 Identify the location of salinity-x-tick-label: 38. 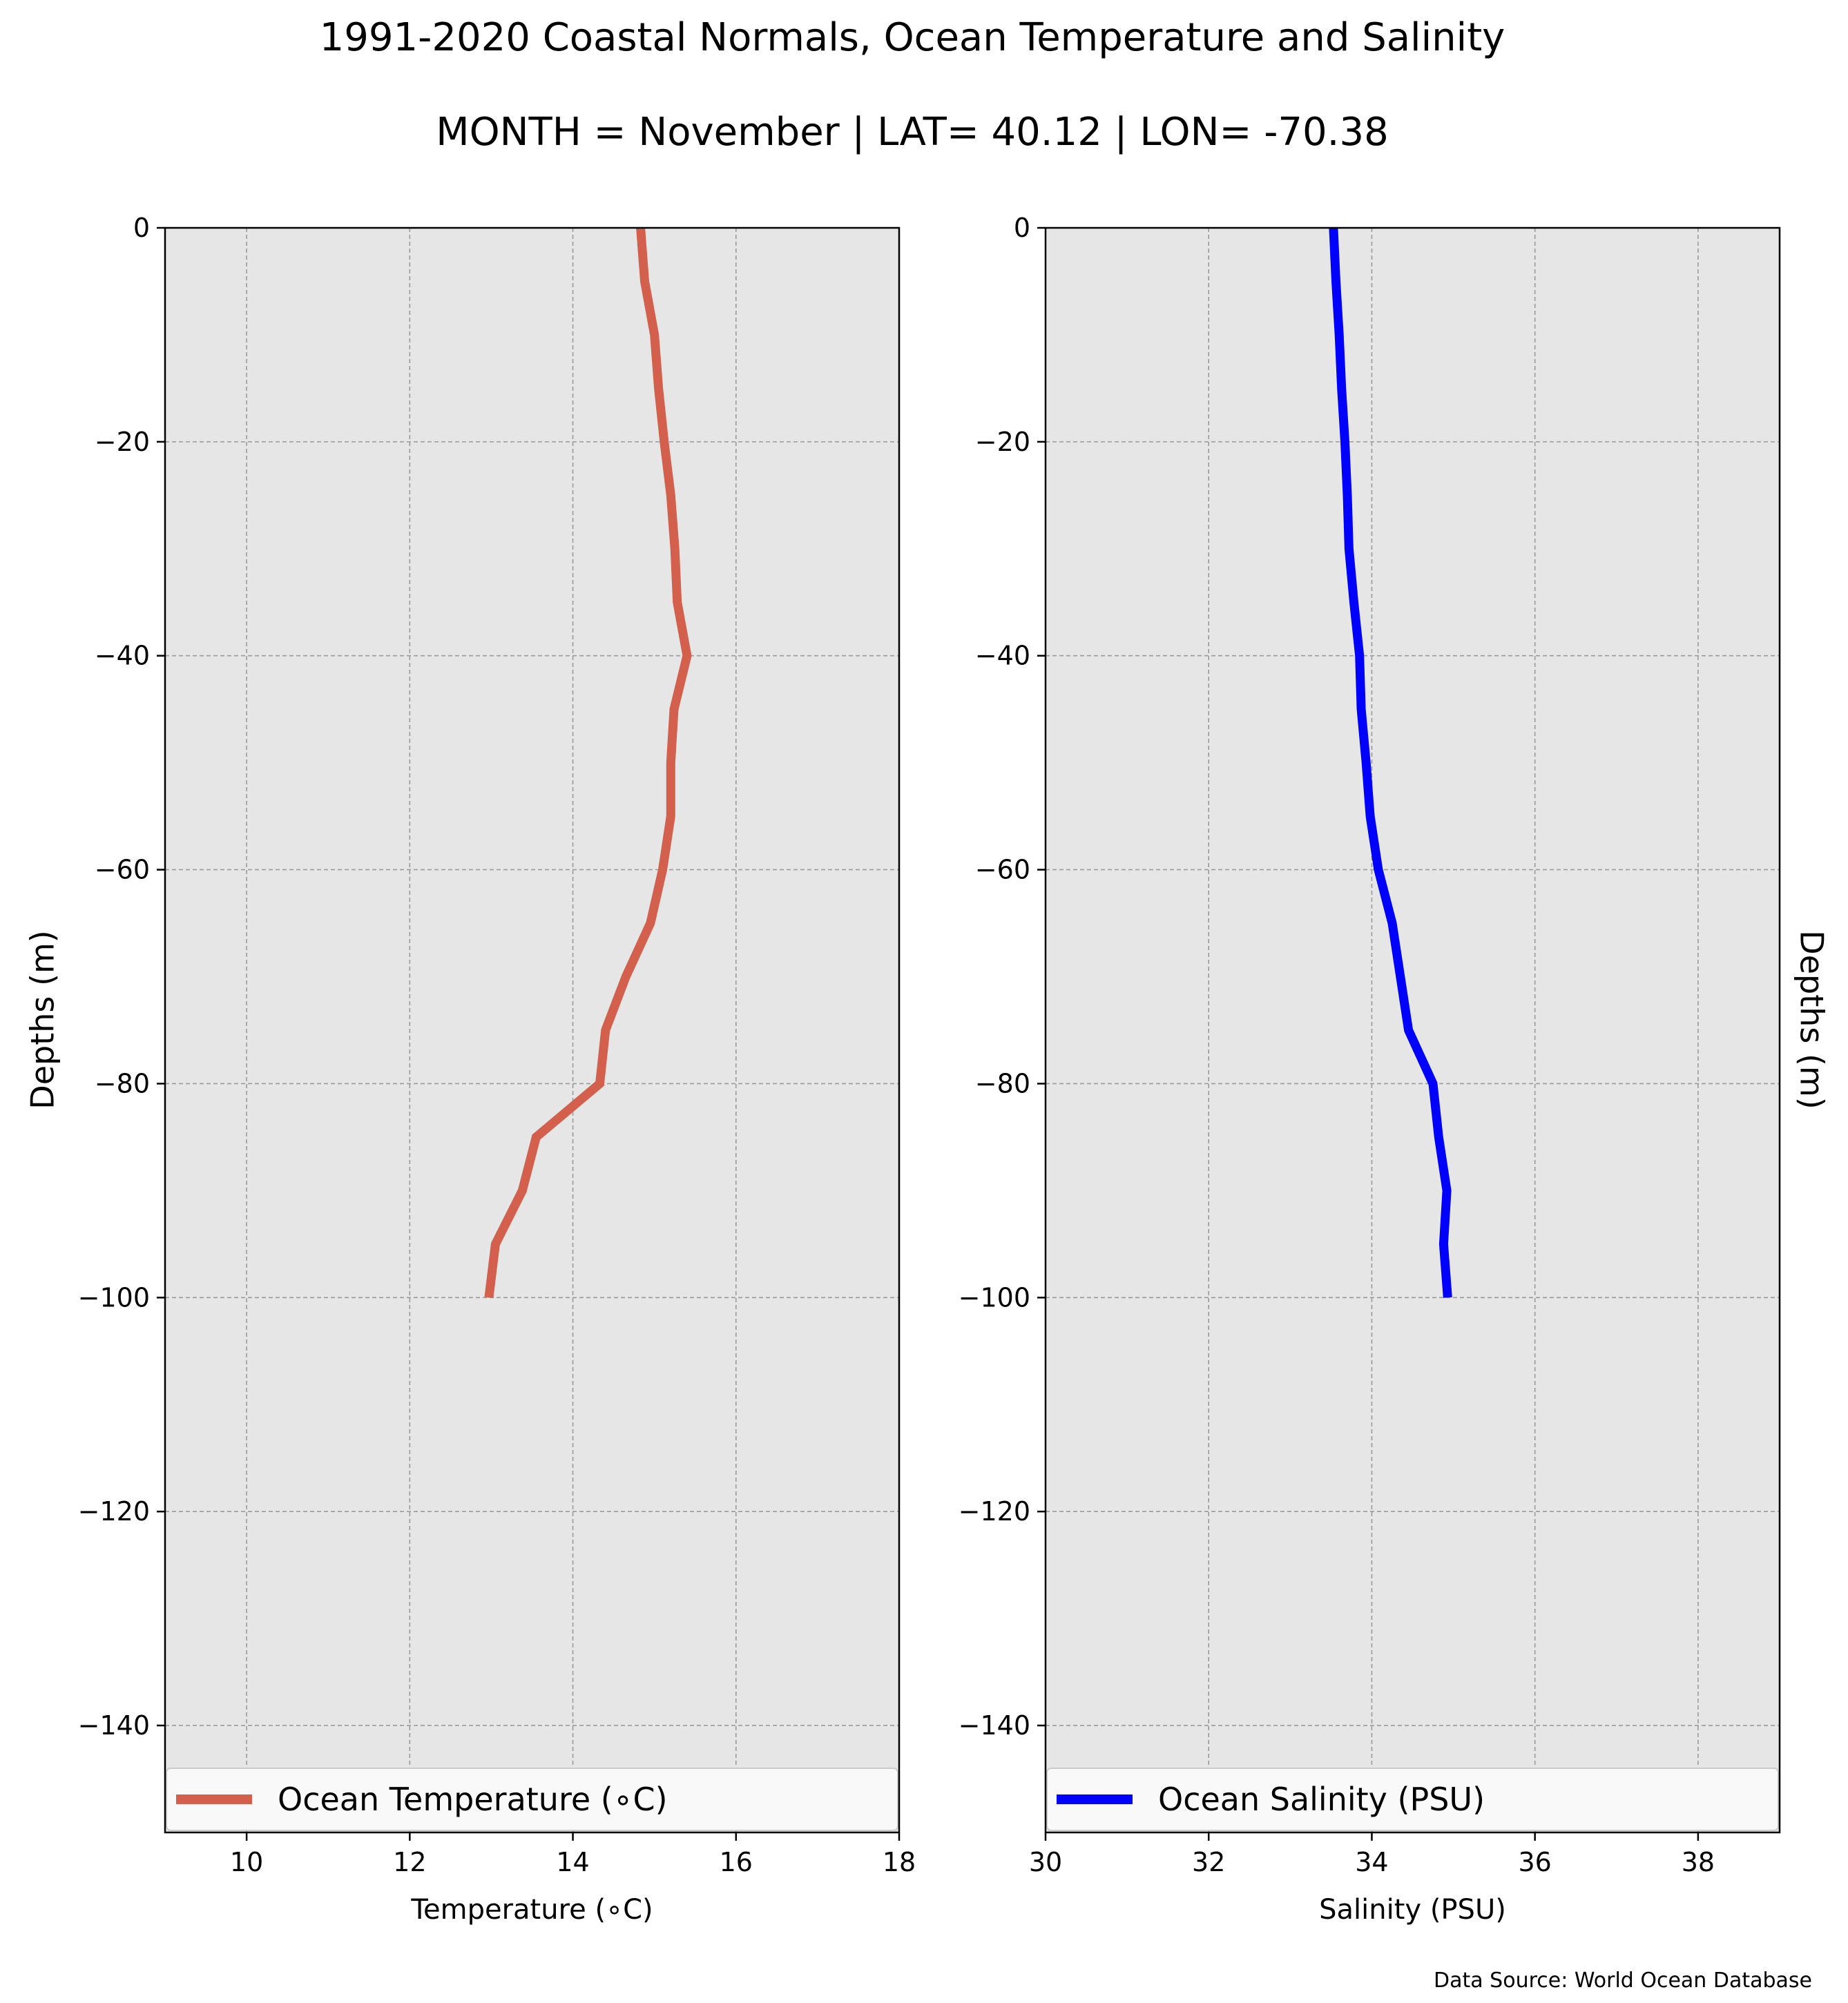
(1698, 1862).